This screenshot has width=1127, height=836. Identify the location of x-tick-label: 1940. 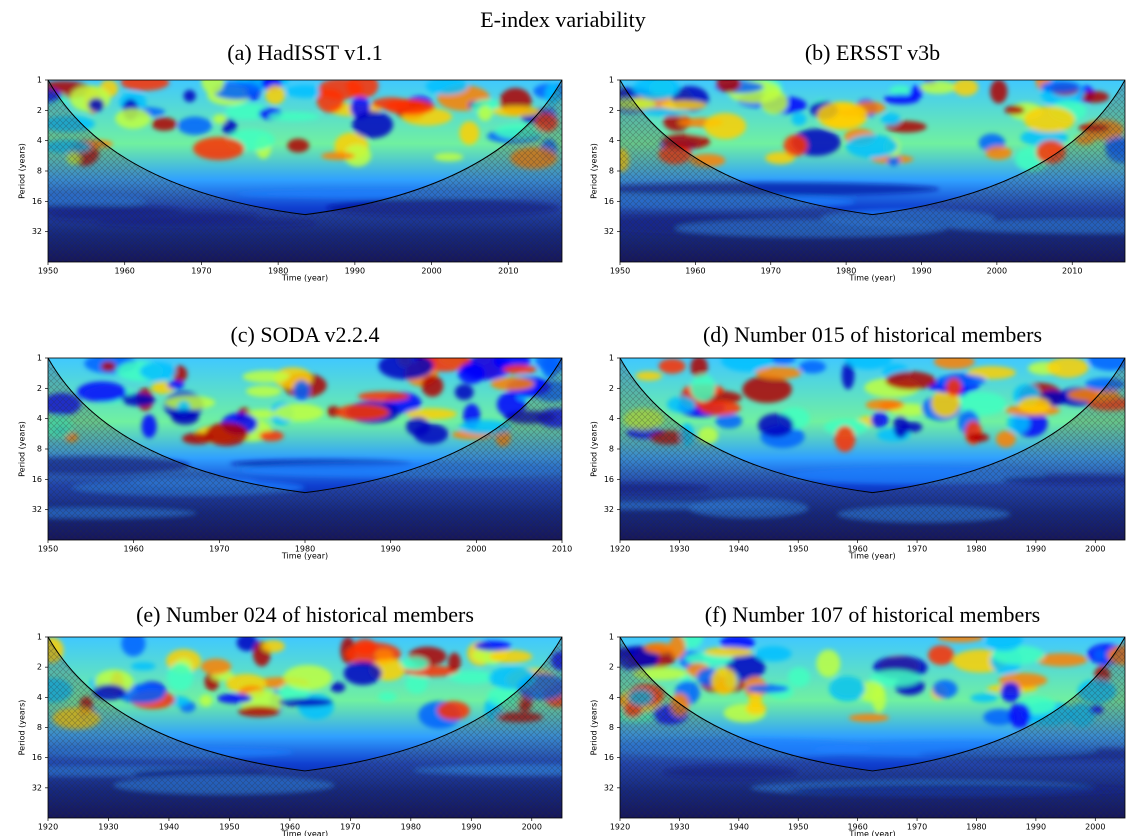
(739, 827).